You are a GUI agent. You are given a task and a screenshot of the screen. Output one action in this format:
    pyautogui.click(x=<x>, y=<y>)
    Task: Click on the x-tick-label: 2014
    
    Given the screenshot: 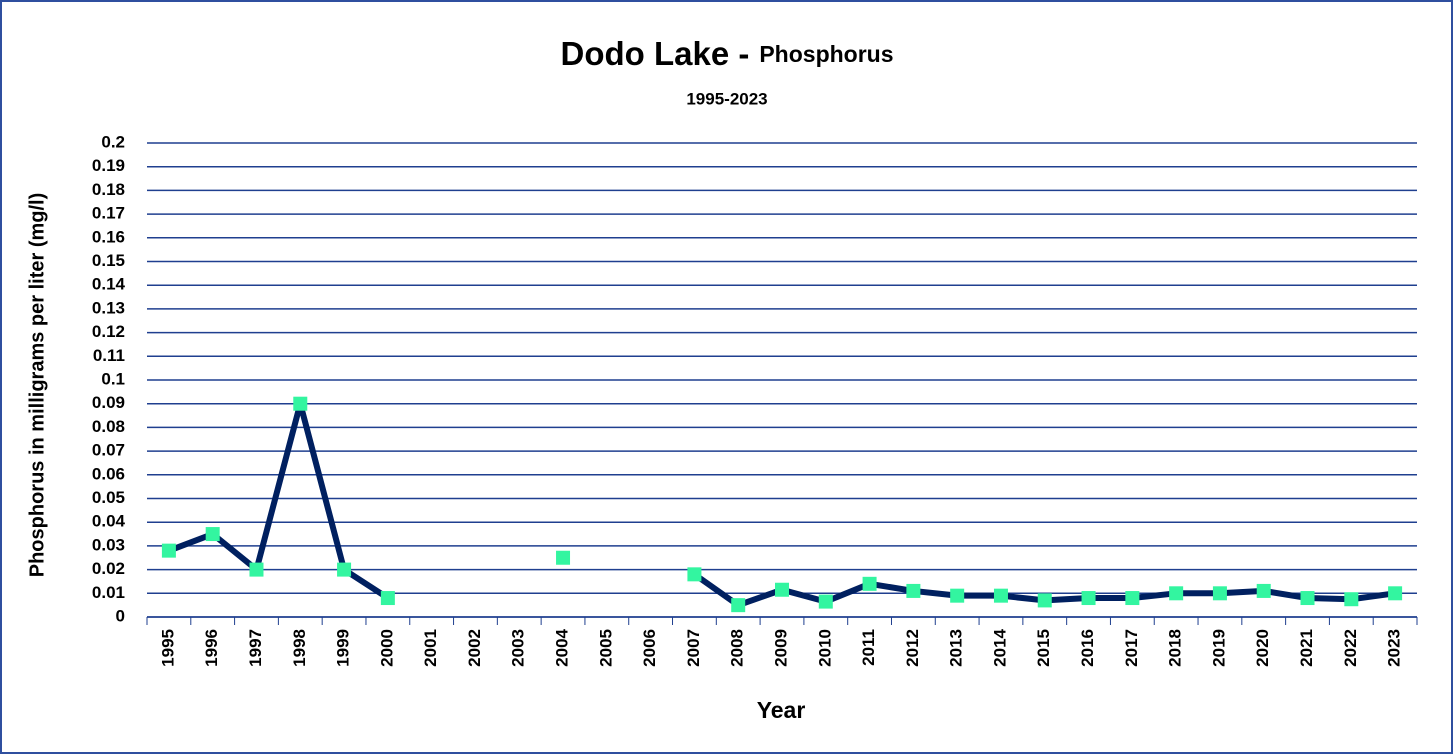 What is the action you would take?
    pyautogui.click(x=999, y=647)
    